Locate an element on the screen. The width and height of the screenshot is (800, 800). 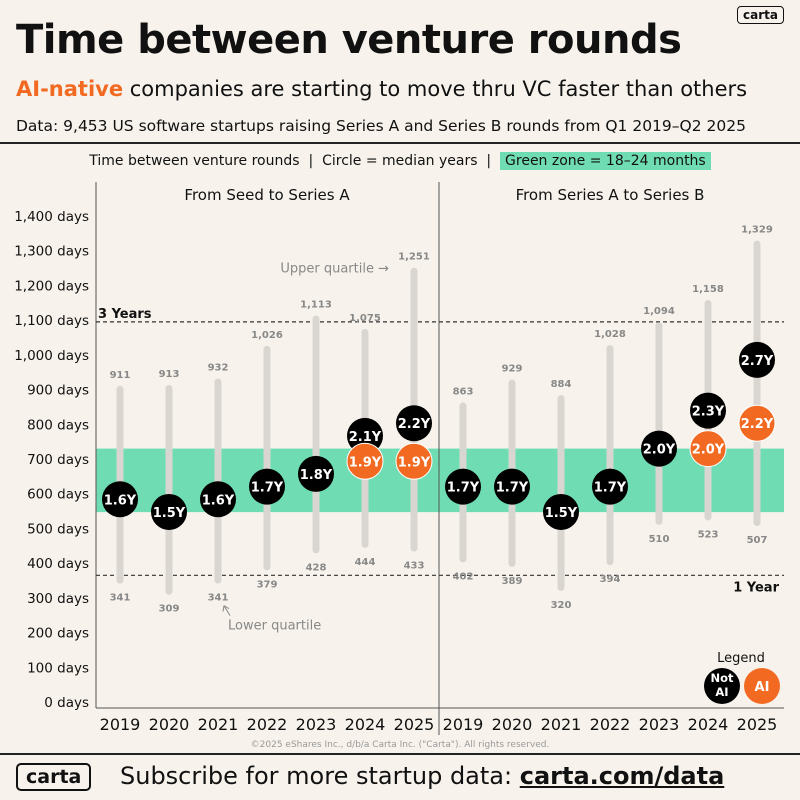
upper-quartile-label: 911 is located at coordinates (120, 375).